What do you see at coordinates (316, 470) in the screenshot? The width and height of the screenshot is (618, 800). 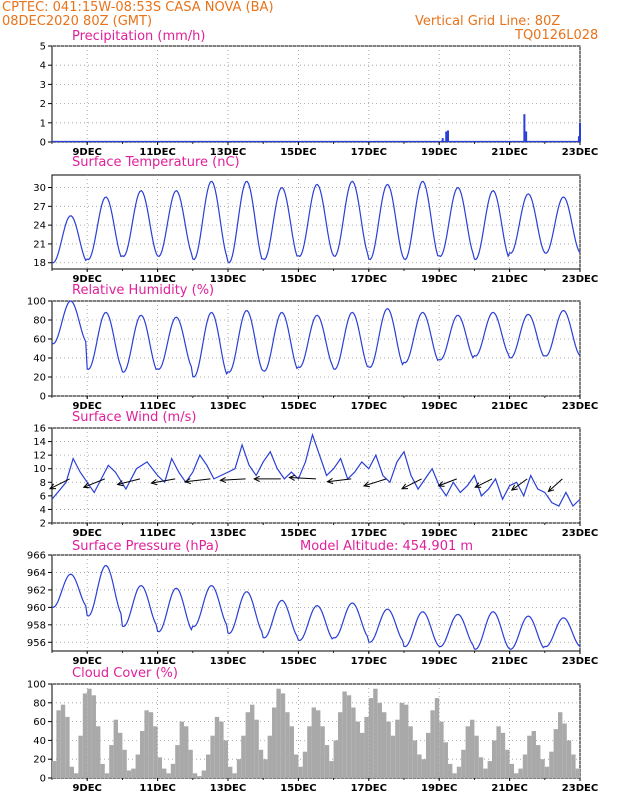 I see `wind-speed-line` at bounding box center [316, 470].